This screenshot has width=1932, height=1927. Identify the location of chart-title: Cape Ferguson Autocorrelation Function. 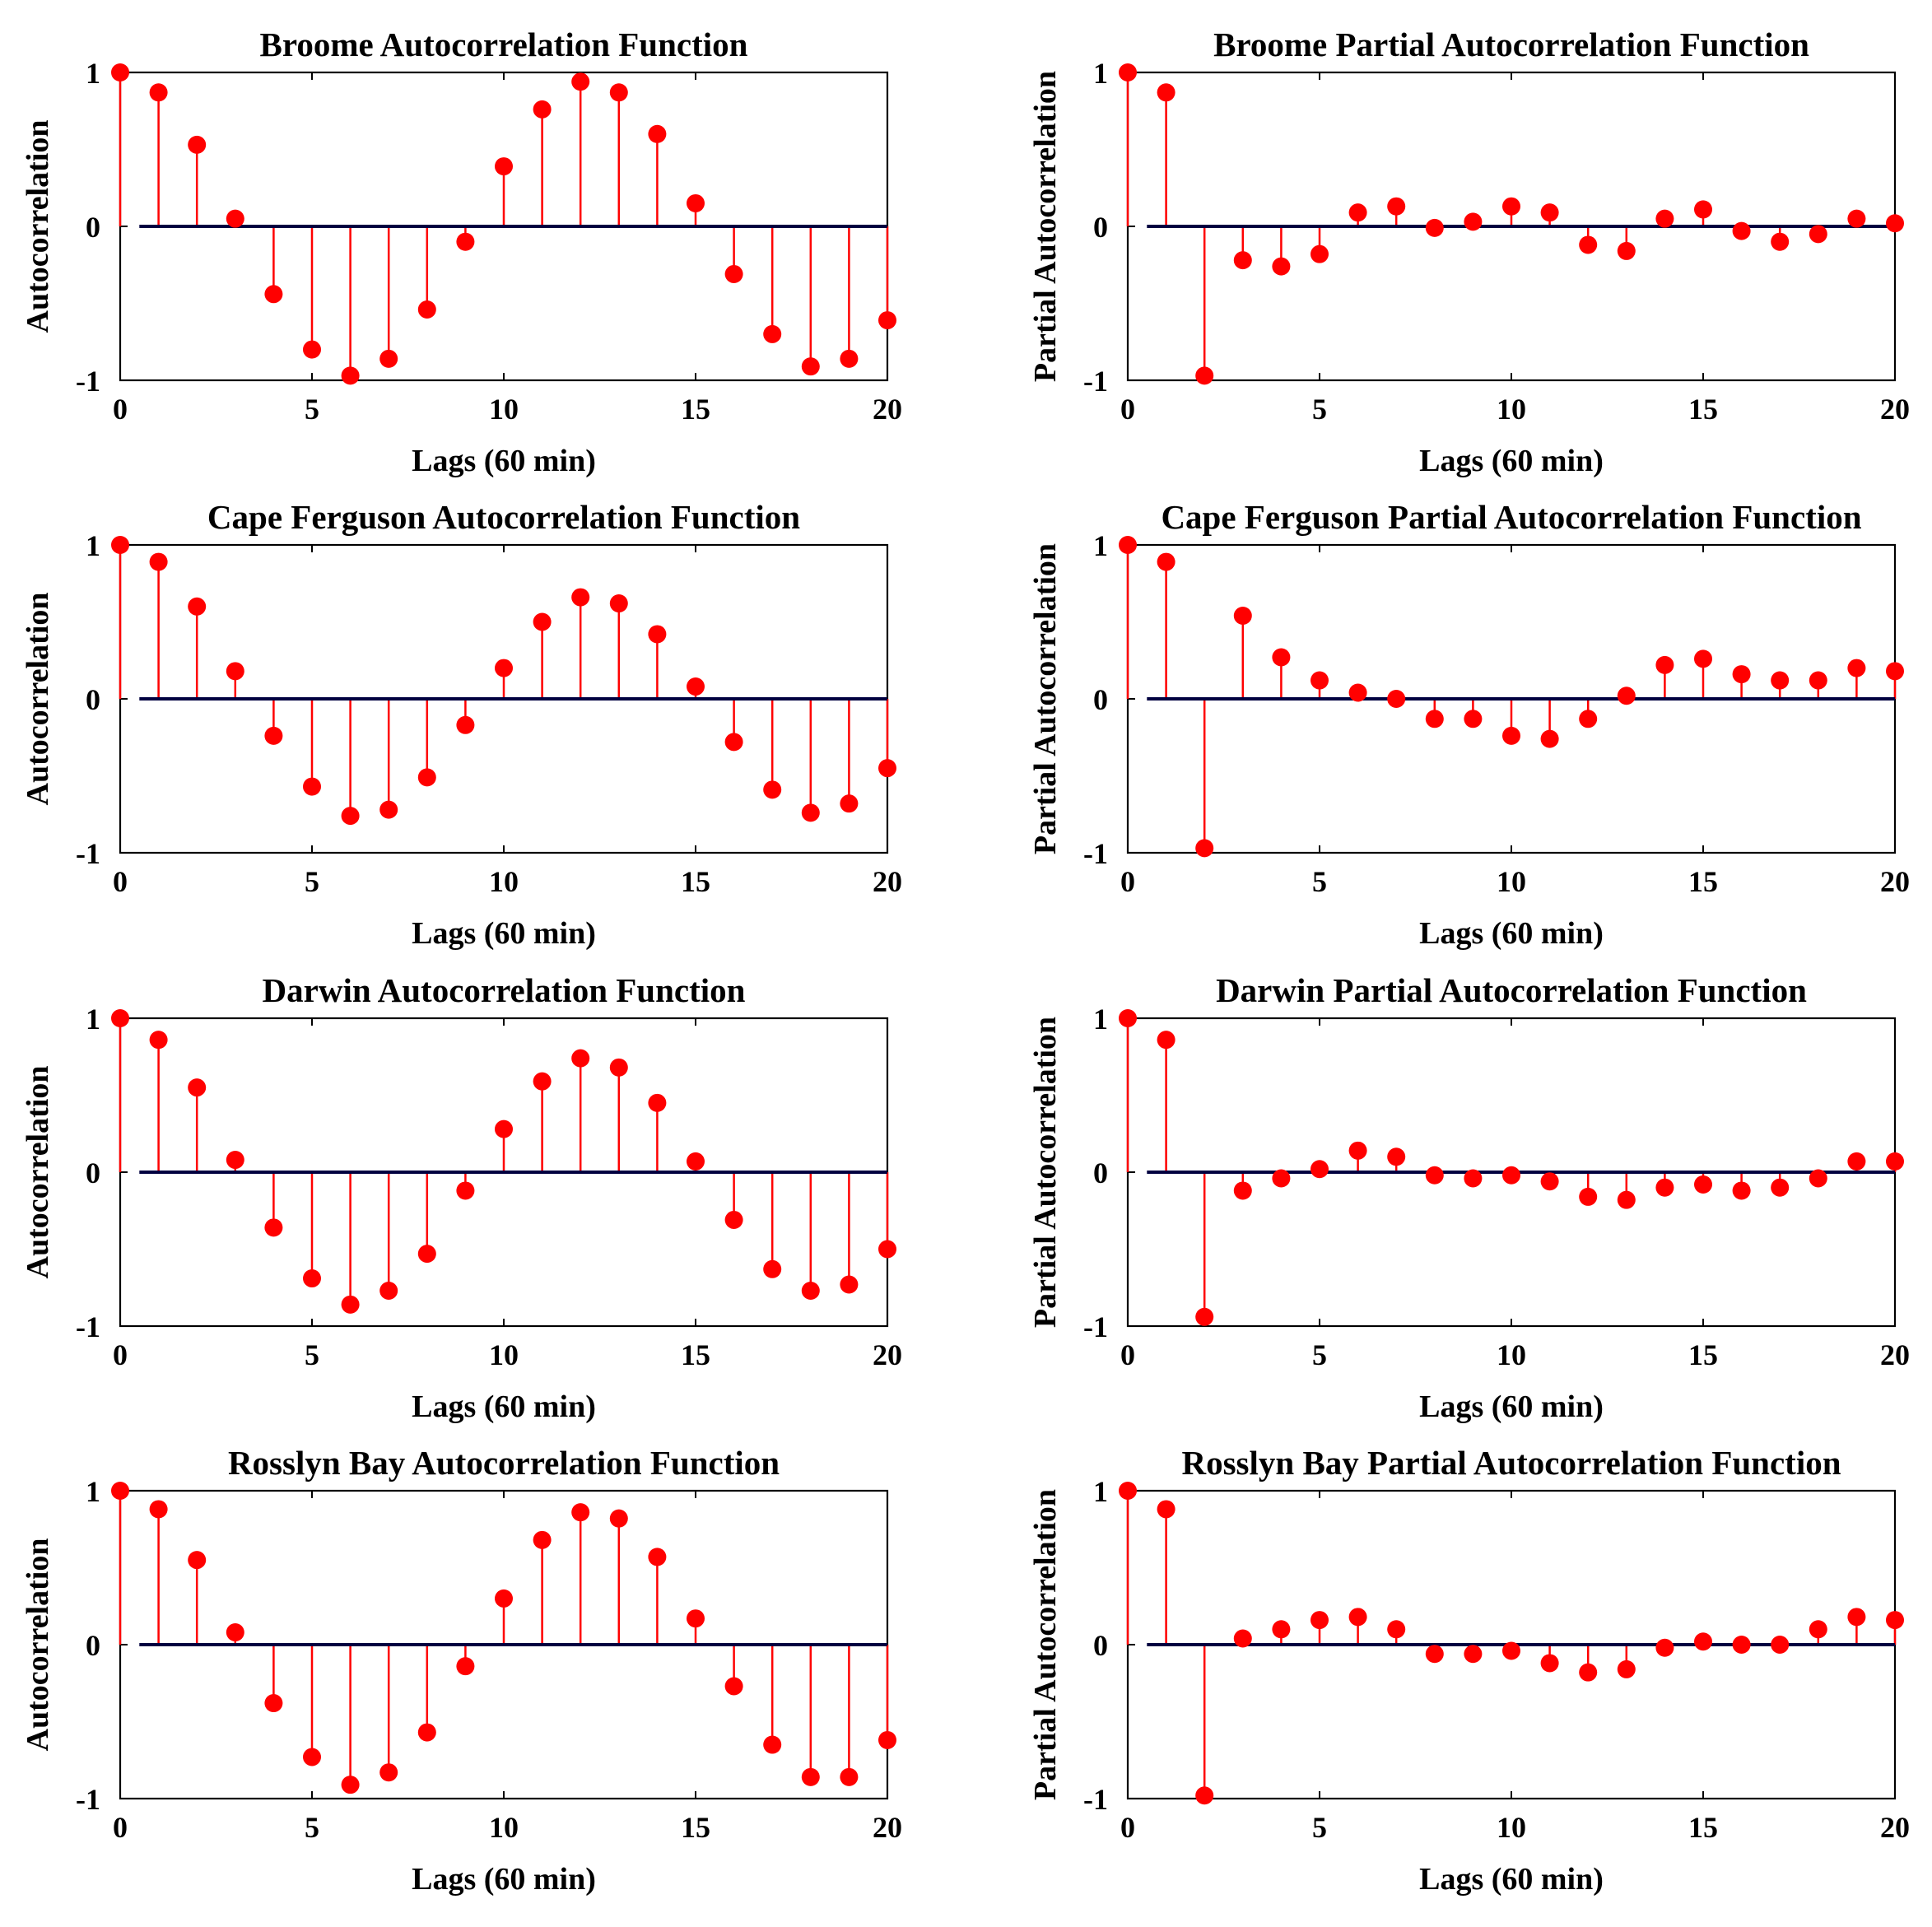
(504, 517).